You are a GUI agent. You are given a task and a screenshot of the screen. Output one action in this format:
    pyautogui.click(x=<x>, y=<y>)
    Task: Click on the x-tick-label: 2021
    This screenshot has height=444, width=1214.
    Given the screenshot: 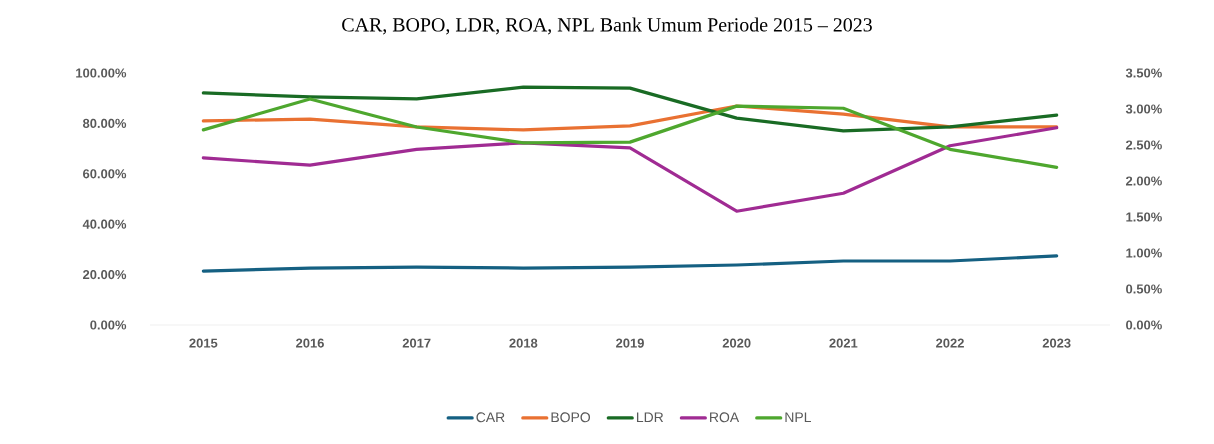 What is the action you would take?
    pyautogui.click(x=843, y=343)
    